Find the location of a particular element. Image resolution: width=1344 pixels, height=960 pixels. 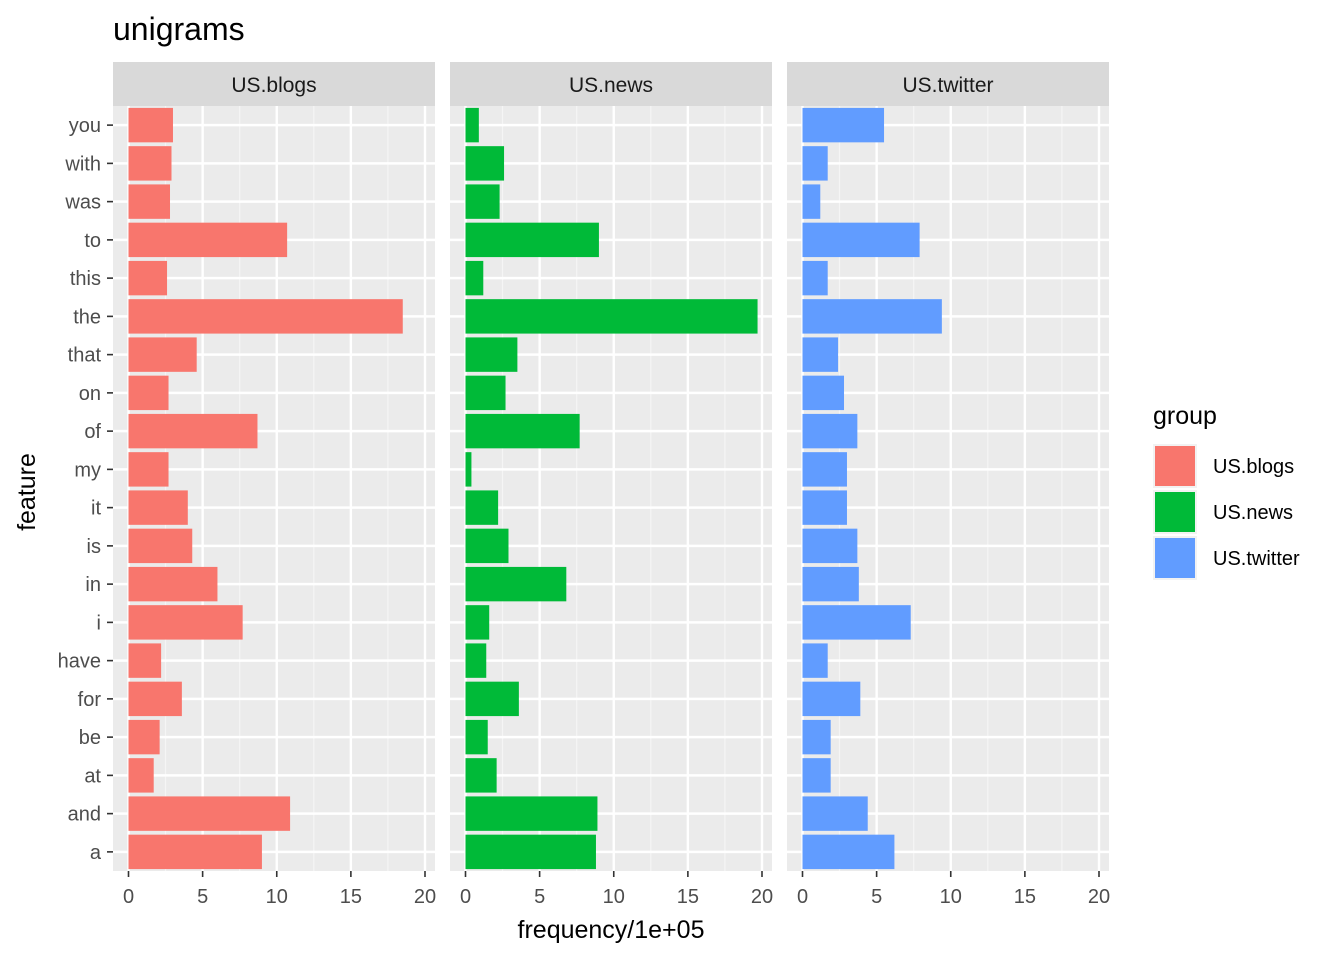

y-tick-label: with is located at coordinates (82, 164).